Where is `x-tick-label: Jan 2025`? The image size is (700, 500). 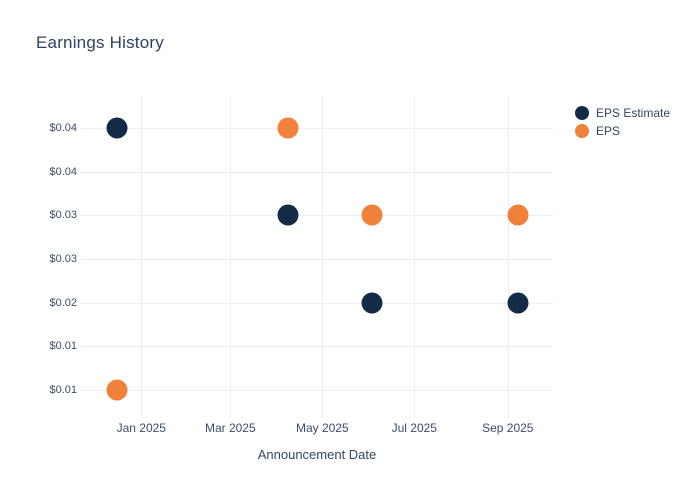 x-tick-label: Jan 2025 is located at coordinates (141, 428).